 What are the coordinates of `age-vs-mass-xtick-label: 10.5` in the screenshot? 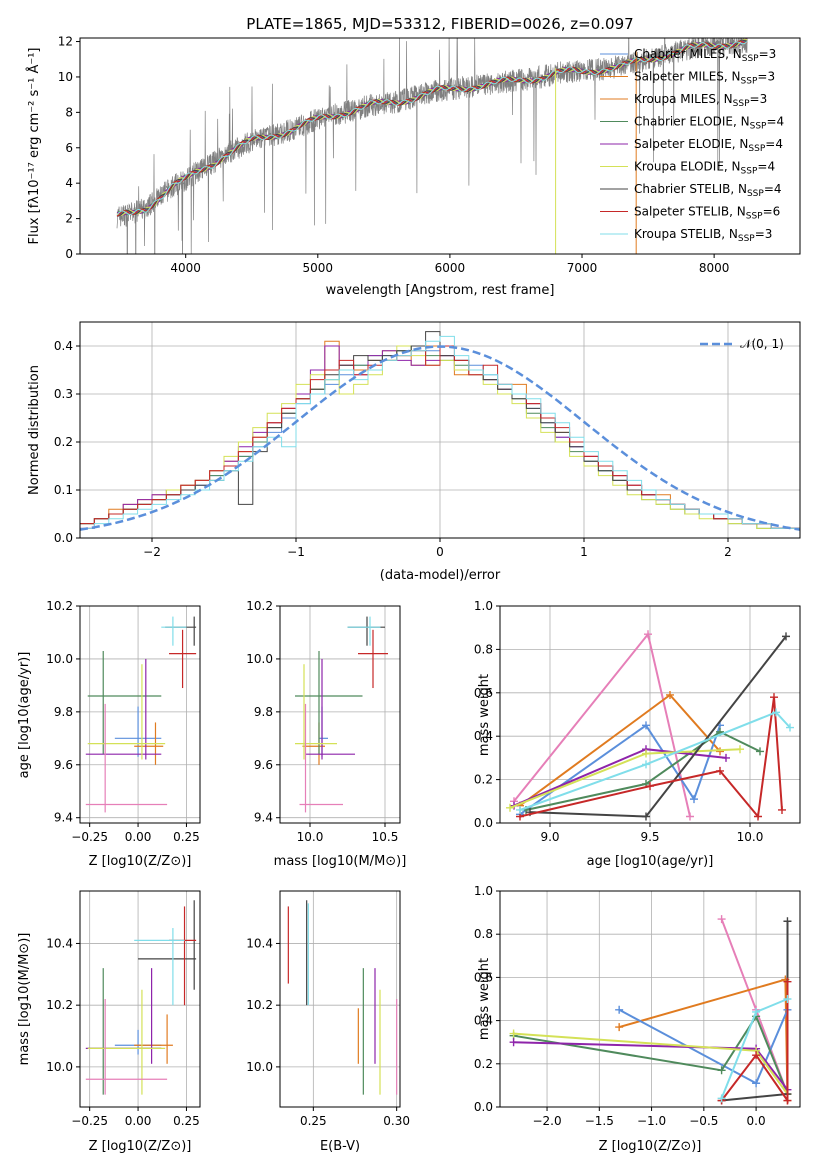 It's located at (385, 837).